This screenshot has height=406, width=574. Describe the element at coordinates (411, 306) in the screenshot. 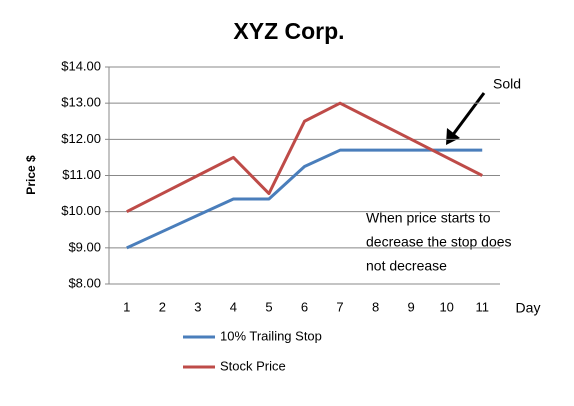

I see `x-tick-label: 9` at that location.